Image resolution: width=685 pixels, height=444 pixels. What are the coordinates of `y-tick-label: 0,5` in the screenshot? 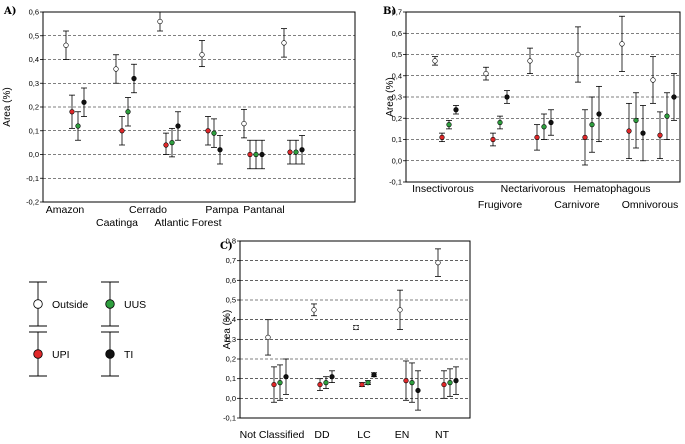 It's located at (397, 54).